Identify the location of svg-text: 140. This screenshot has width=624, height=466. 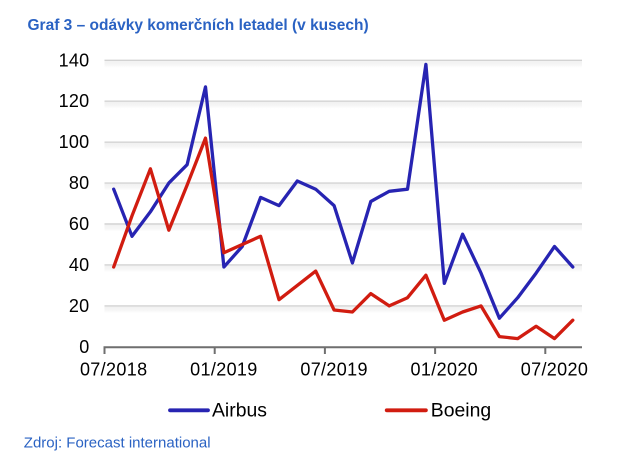
(74, 60).